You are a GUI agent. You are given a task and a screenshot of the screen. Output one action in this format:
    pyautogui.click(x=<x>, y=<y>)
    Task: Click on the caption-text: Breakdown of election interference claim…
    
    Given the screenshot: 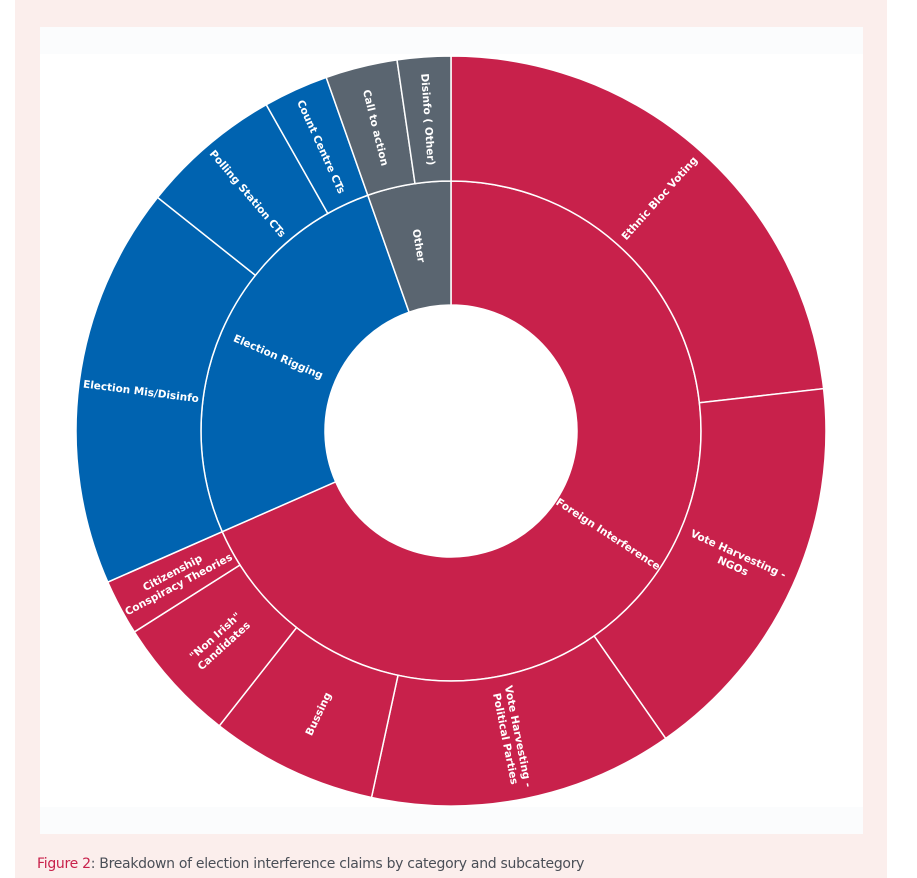 What is the action you would take?
    pyautogui.click(x=340, y=864)
    